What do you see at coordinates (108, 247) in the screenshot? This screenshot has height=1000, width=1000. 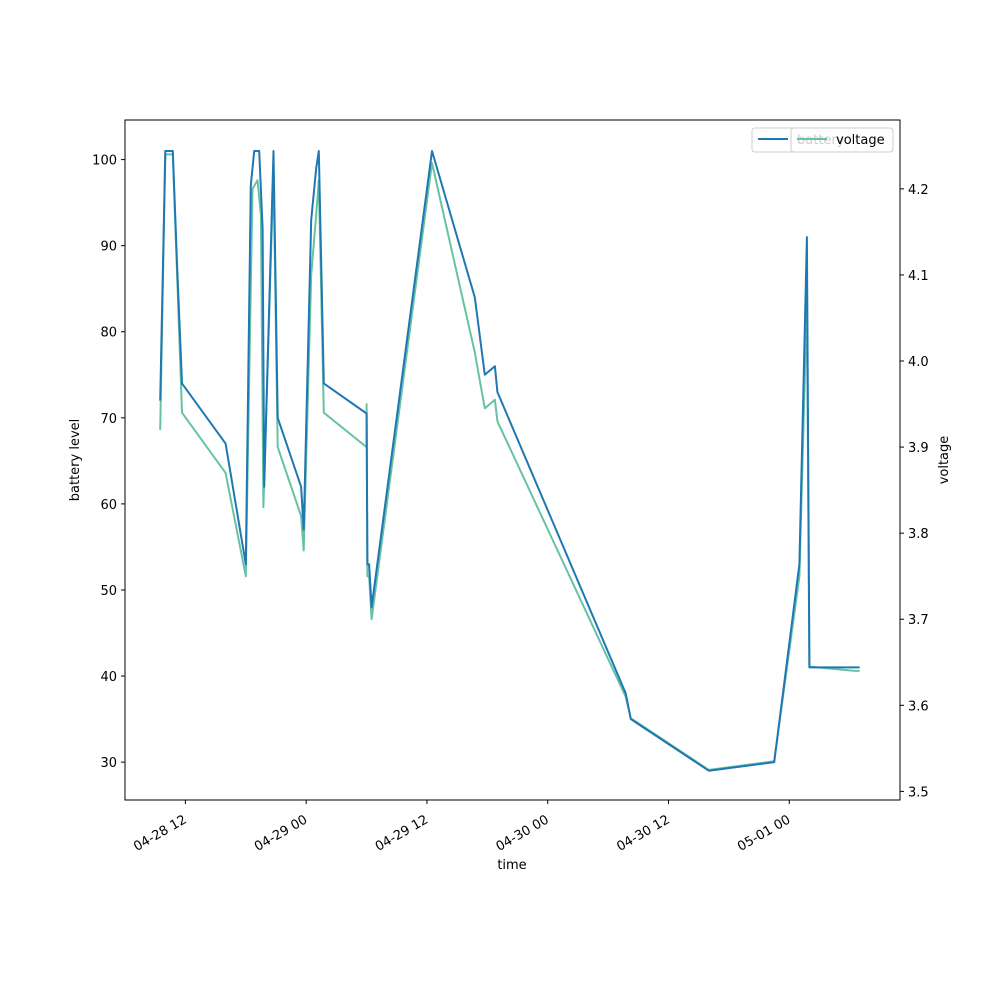 I see `y-tick-label: 90` at bounding box center [108, 247].